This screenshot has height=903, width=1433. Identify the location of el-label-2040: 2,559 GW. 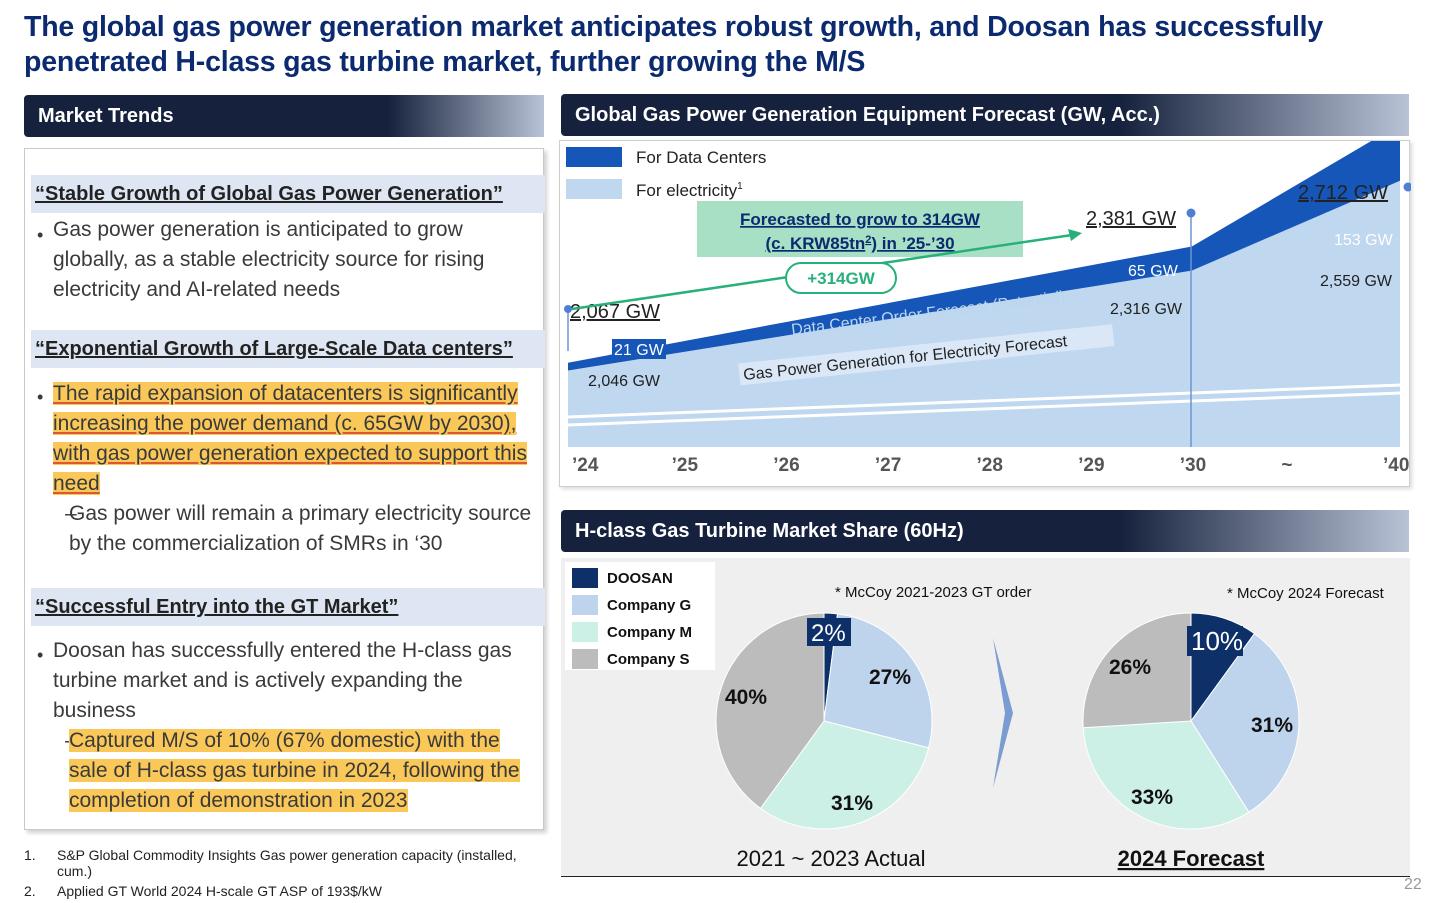
(1356, 281).